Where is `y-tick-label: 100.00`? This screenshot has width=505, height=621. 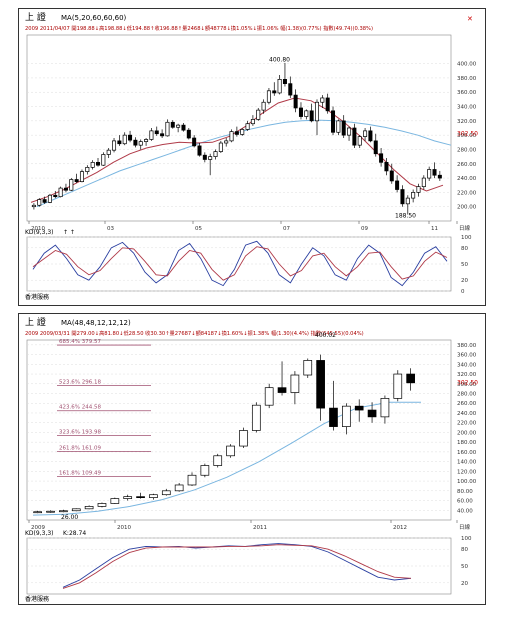 y-tick-label: 100.00 is located at coordinates (467, 482).